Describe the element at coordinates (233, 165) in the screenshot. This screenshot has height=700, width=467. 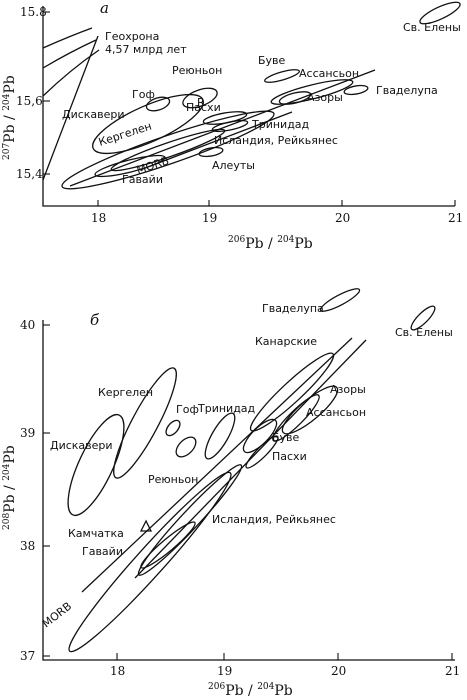
I see `panel-a-label-aleutians: Алеуты` at that location.